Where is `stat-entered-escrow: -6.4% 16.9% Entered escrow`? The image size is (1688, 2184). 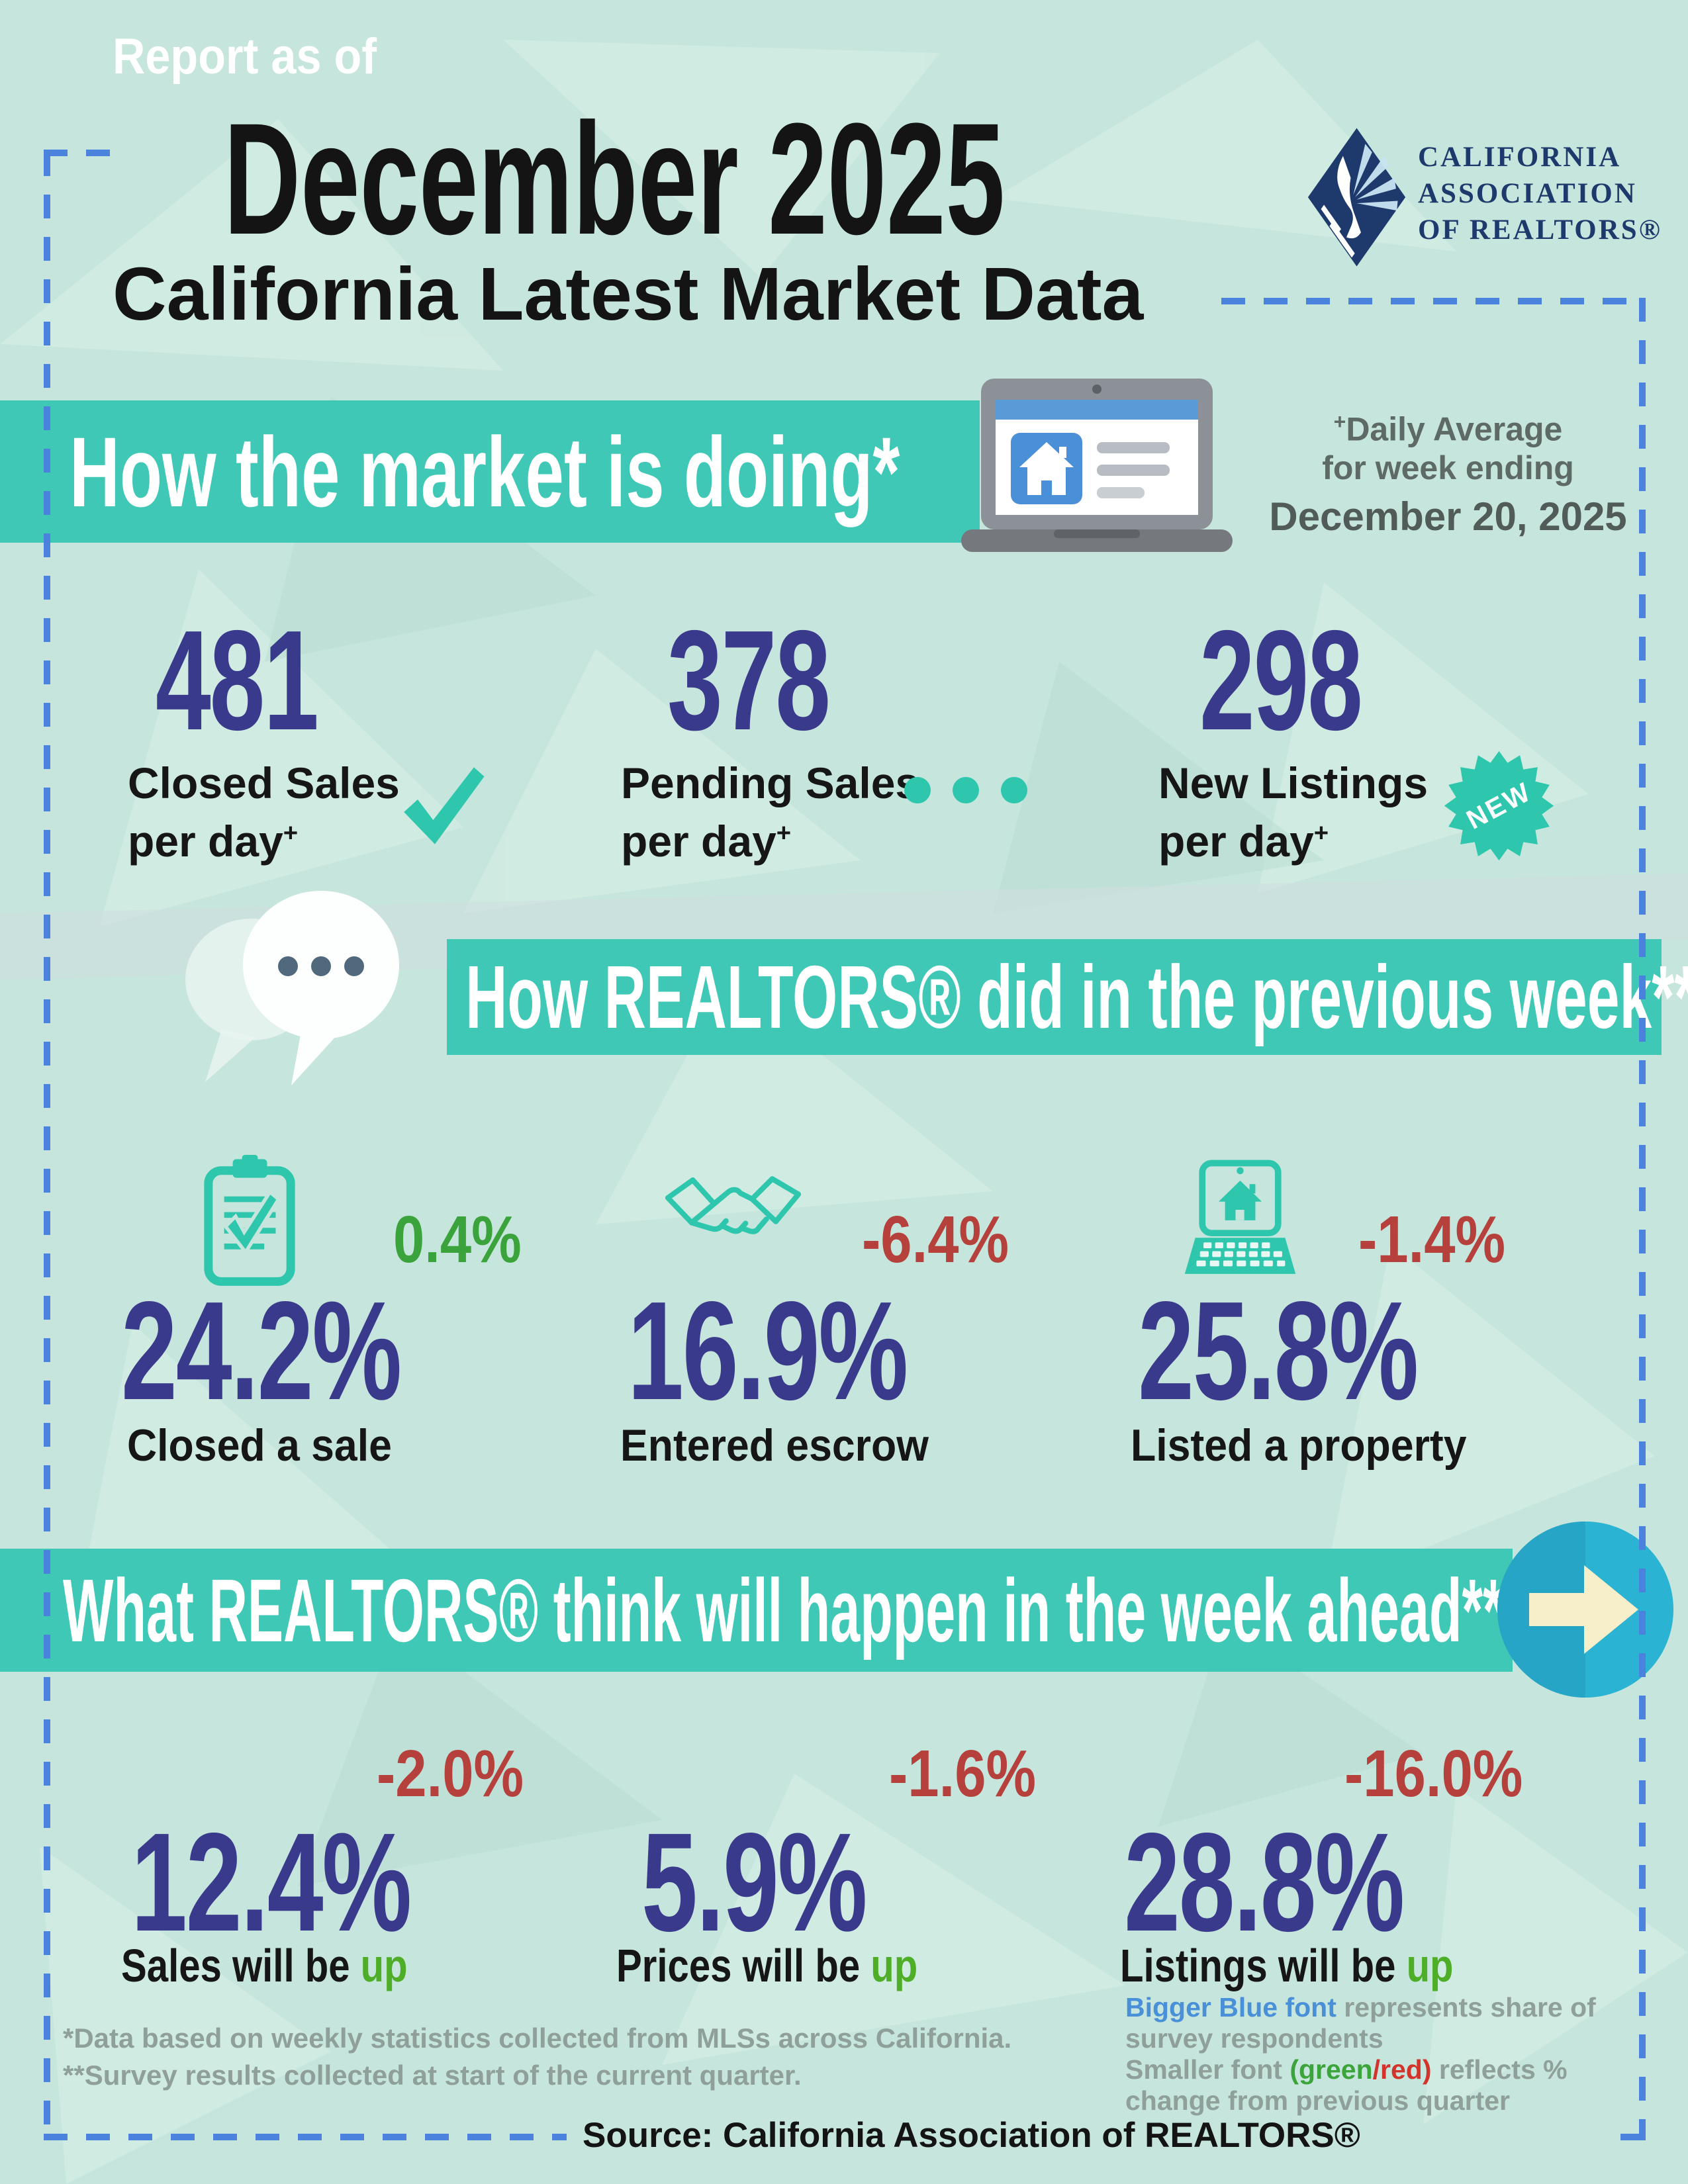 stat-entered-escrow: -6.4% 16.9% Entered escrow is located at coordinates (824, 1327).